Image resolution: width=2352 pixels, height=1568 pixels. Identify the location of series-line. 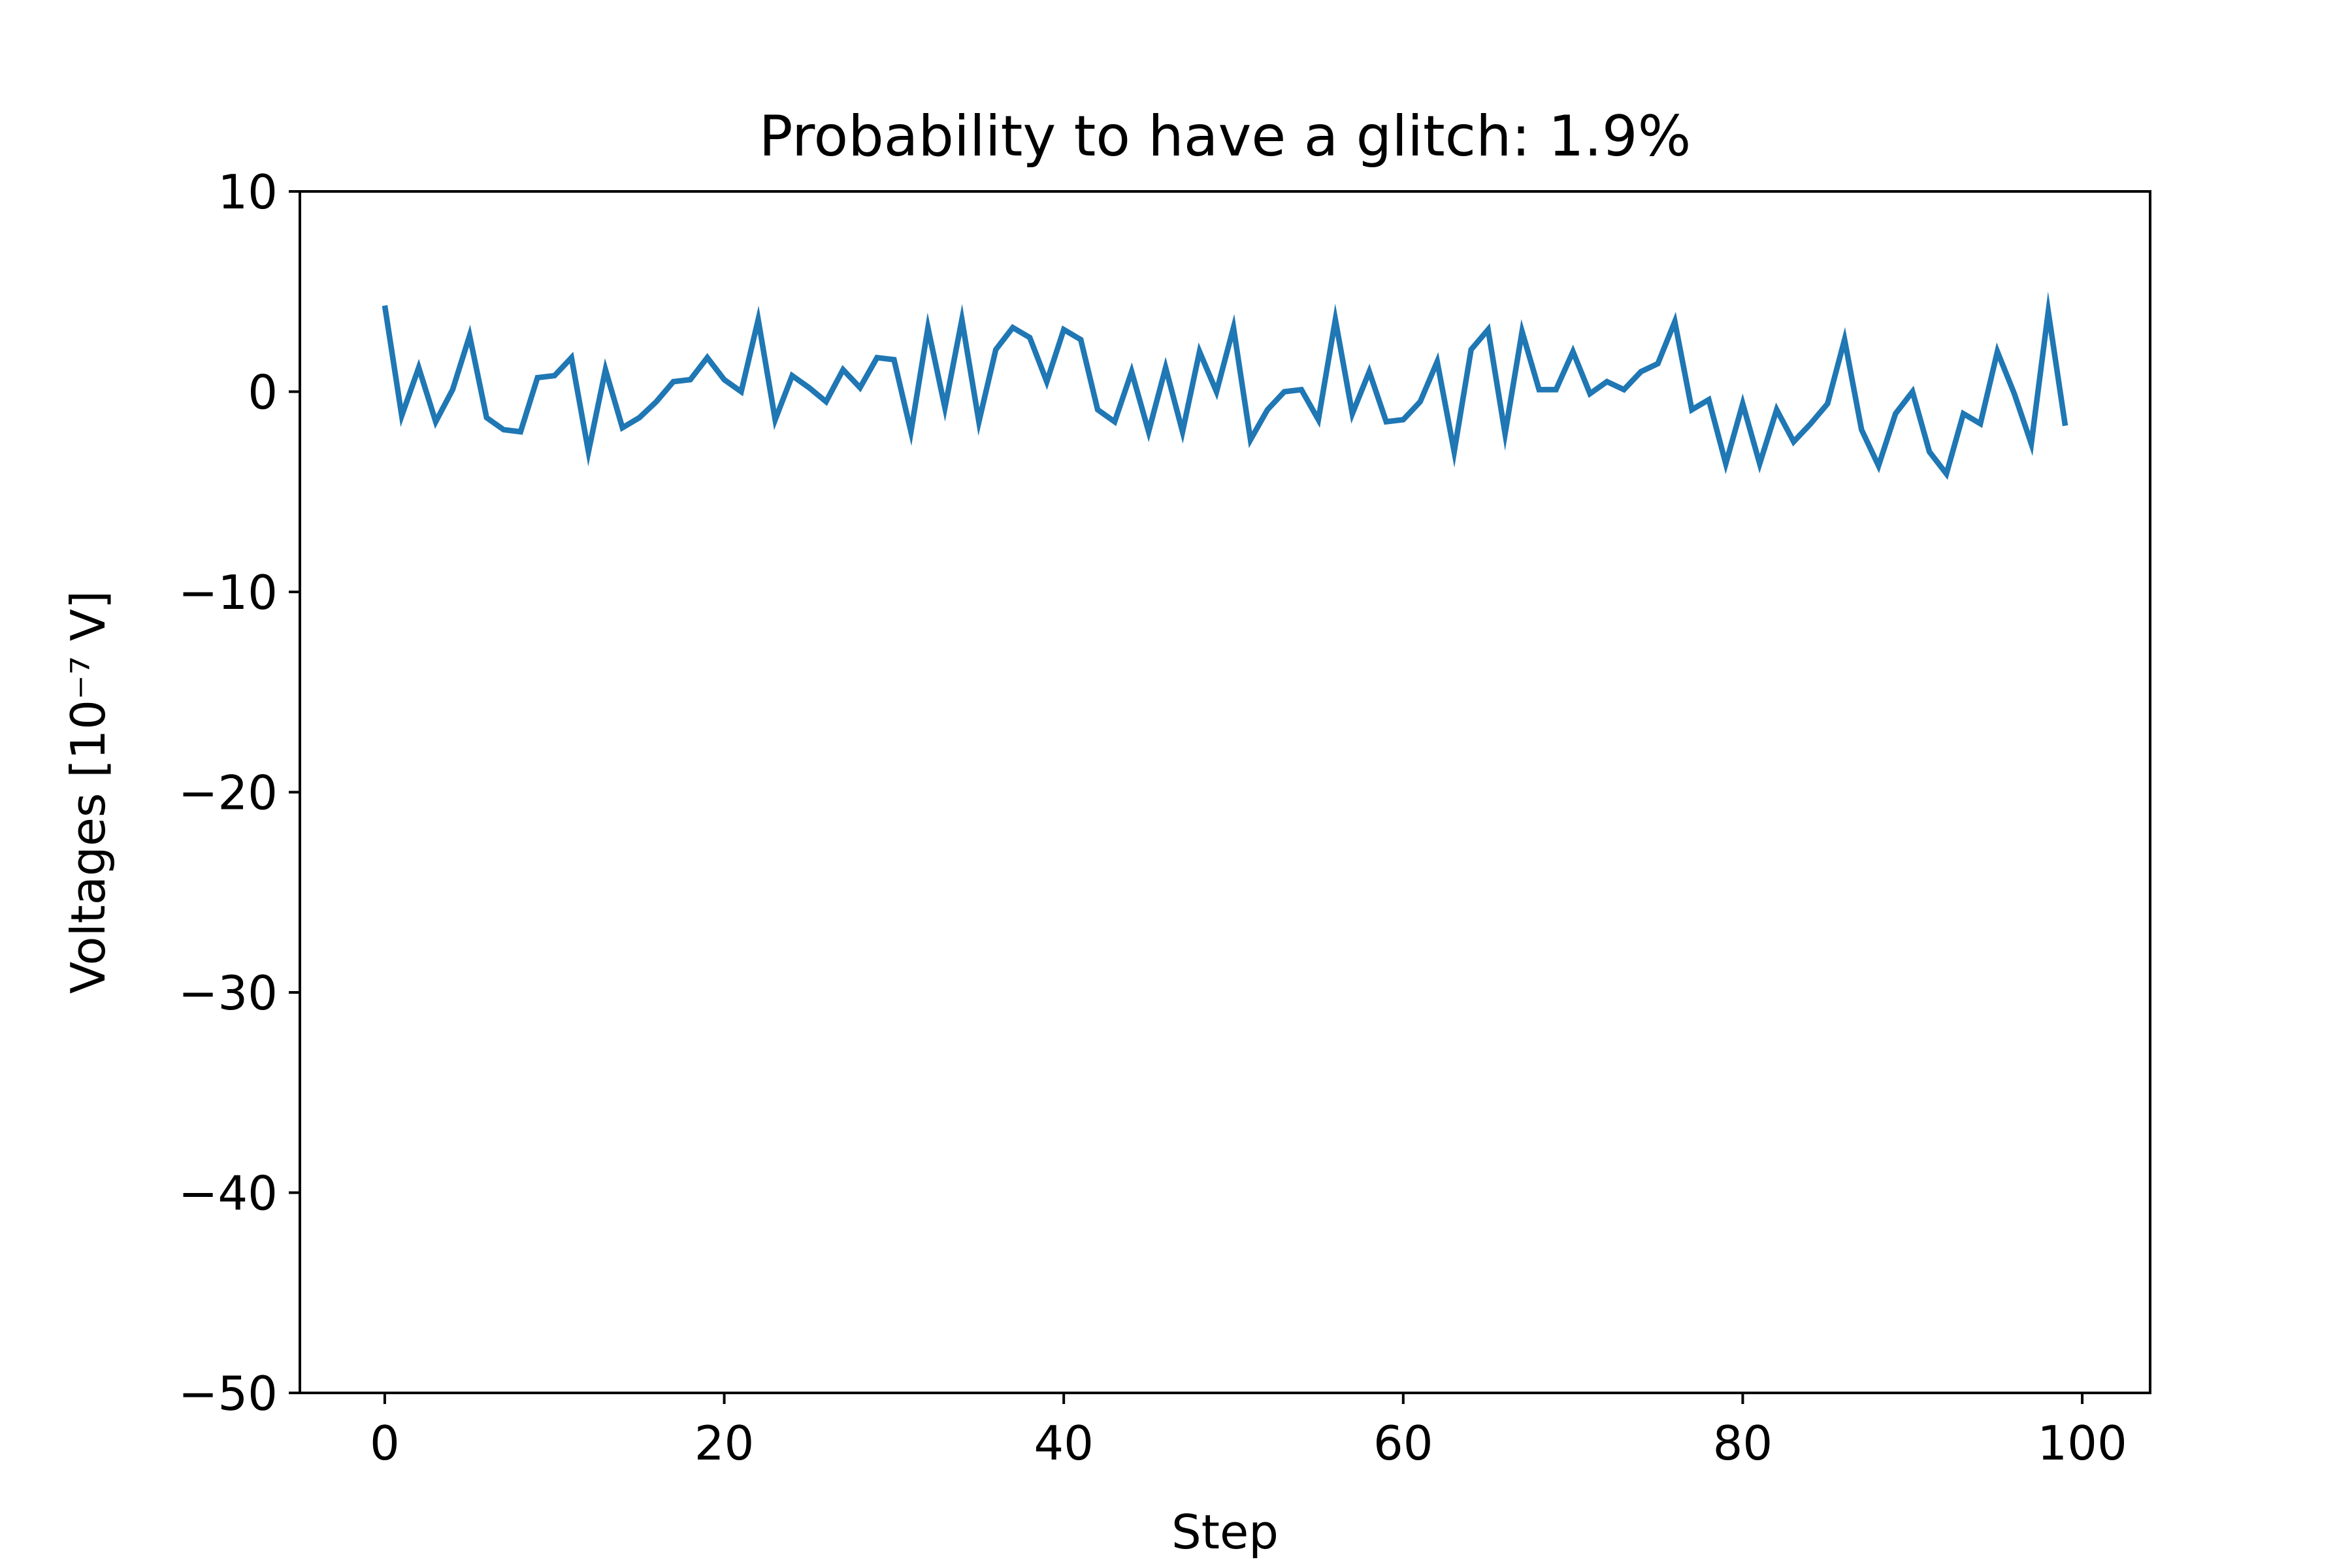
(1225, 385).